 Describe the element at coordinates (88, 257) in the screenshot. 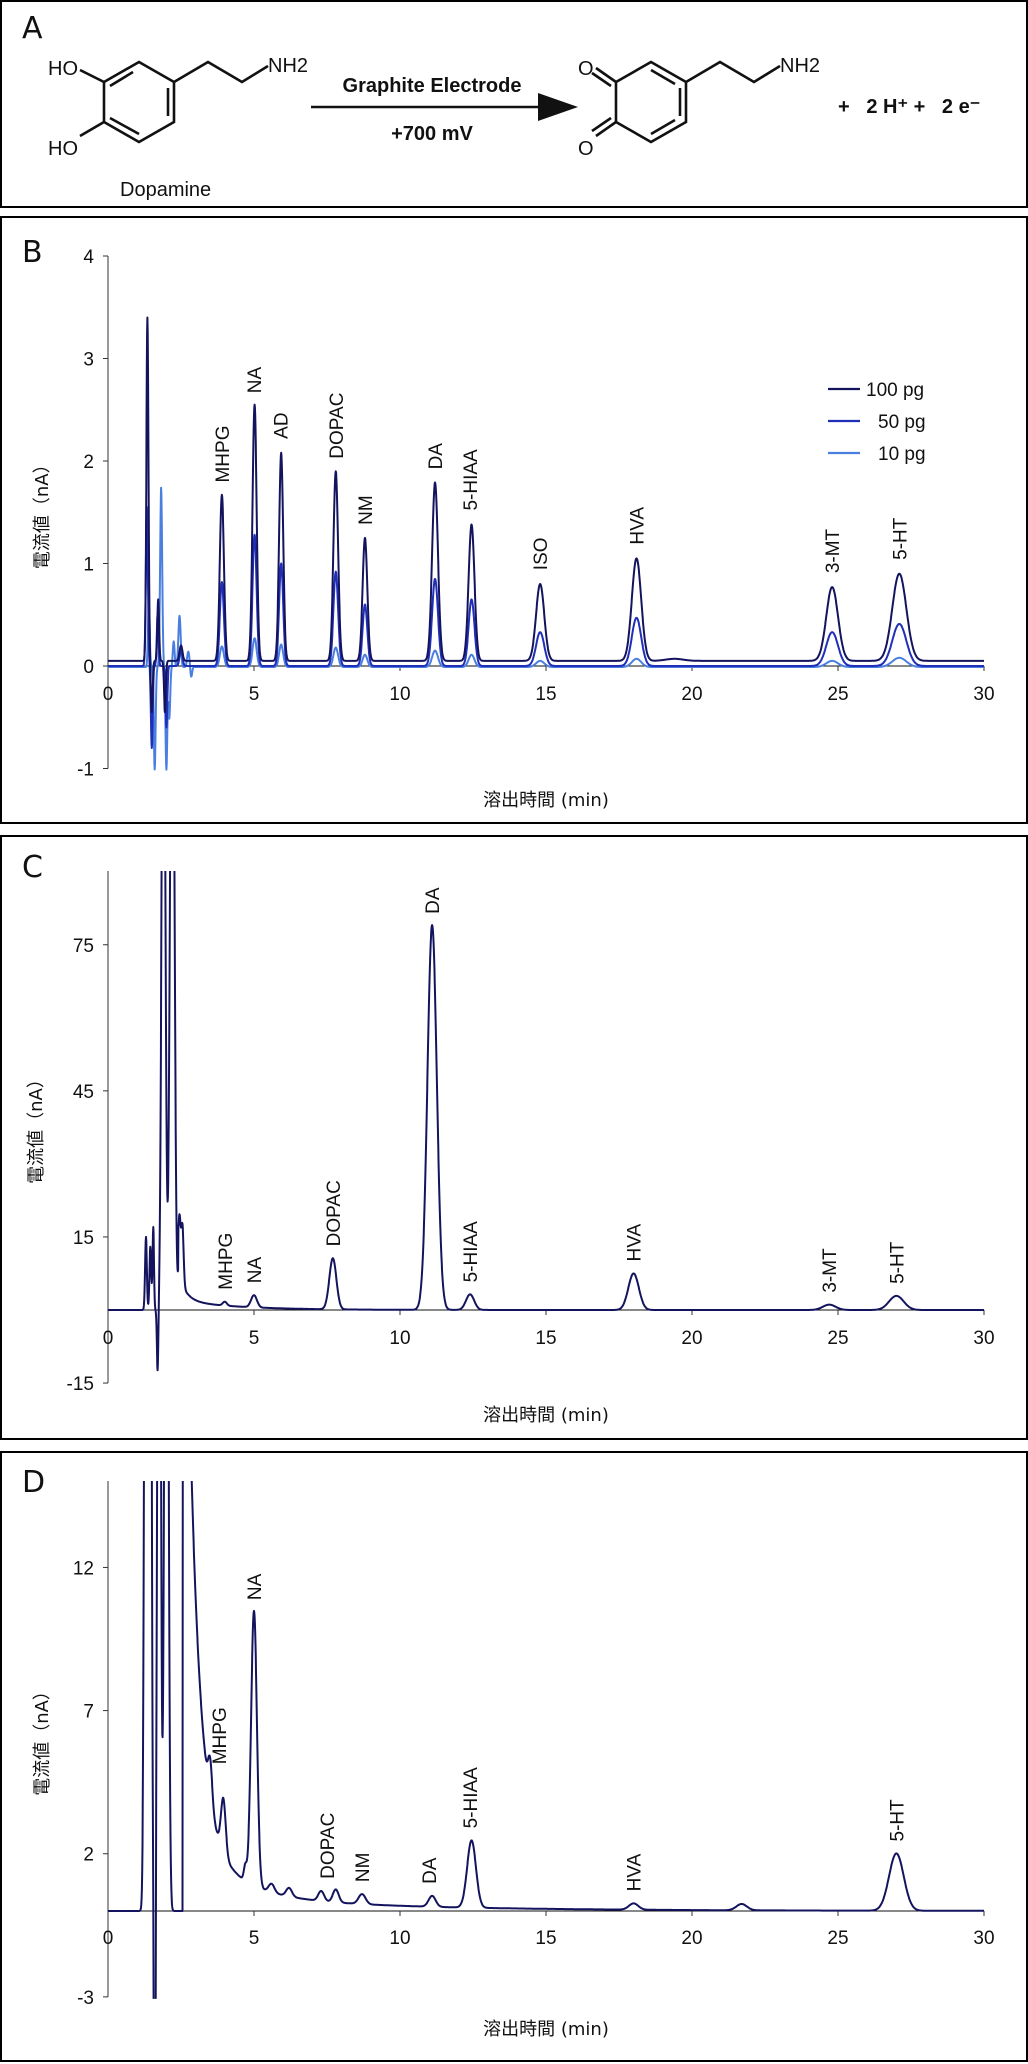

I see `y-tick-label: 4` at that location.